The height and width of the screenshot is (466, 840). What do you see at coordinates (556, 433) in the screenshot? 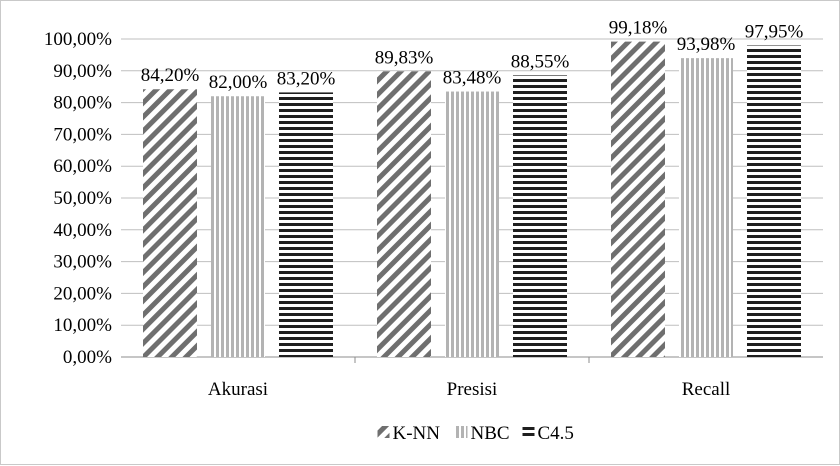
I see `legend-label-c4-5: C4.5` at bounding box center [556, 433].